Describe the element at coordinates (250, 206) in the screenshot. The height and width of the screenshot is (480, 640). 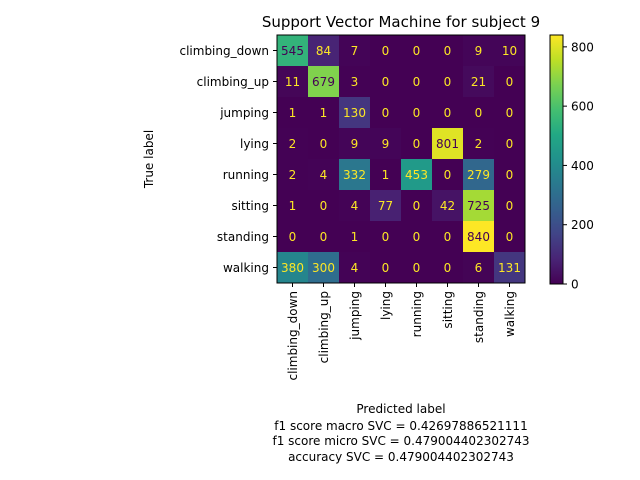
I see `y-tick-label: sitting` at that location.